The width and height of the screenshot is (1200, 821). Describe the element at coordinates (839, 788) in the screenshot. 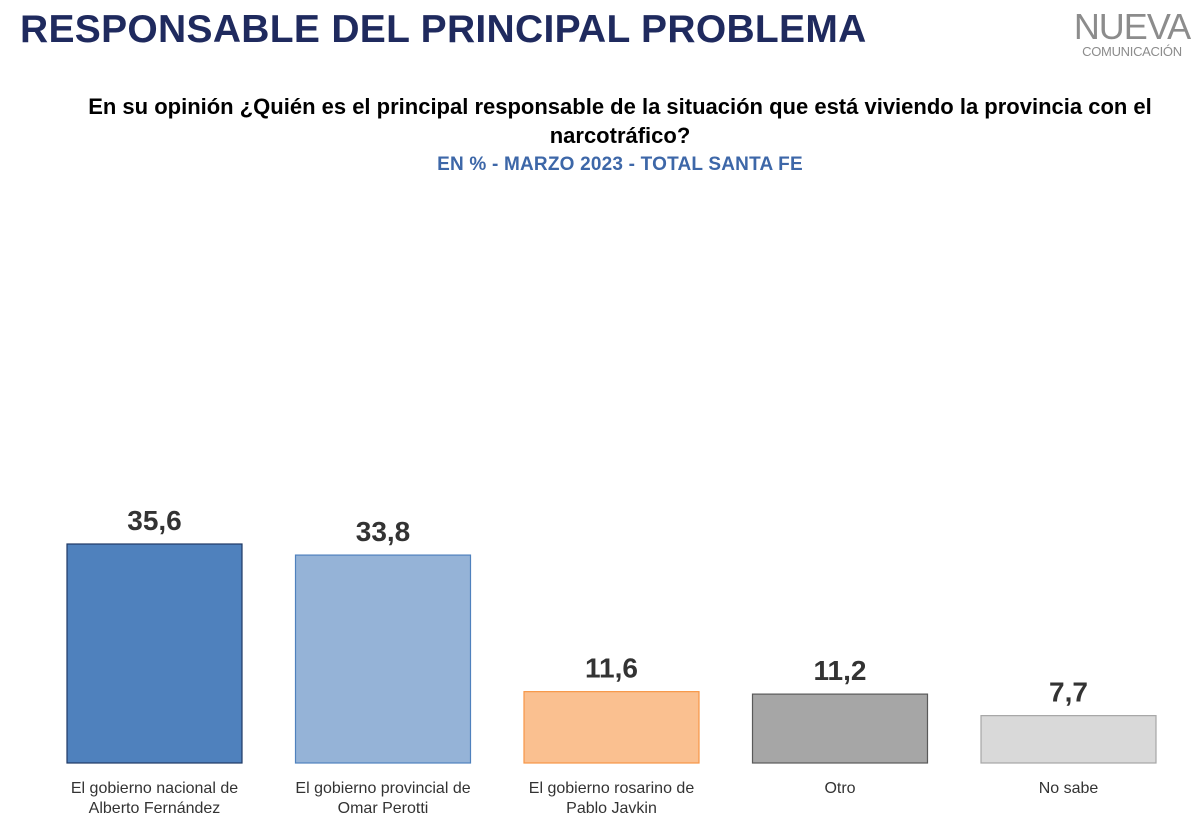

I see `category-label-3: Otro` at that location.